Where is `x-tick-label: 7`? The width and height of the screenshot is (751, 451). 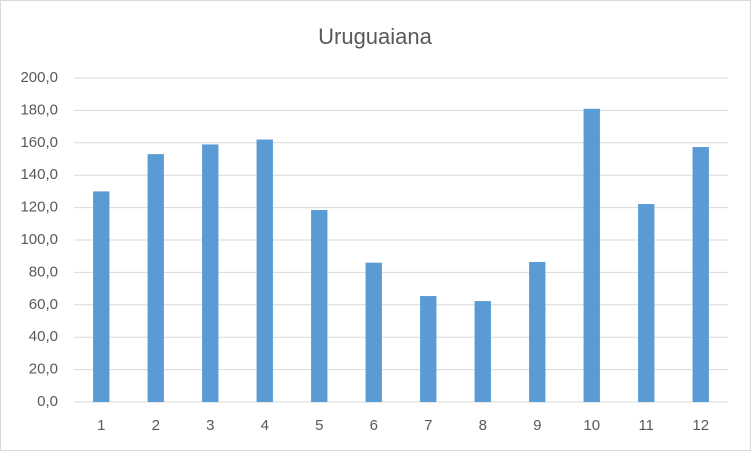 x-tick-label: 7 is located at coordinates (428, 425).